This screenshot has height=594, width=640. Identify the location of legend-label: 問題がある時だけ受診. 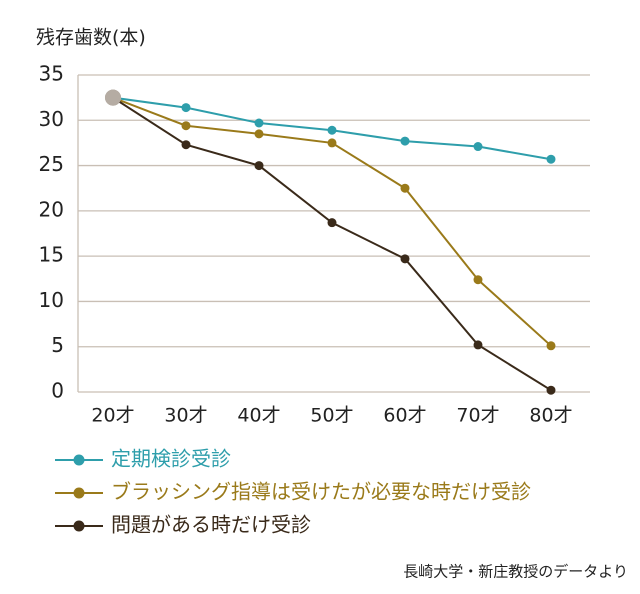
(211, 525).